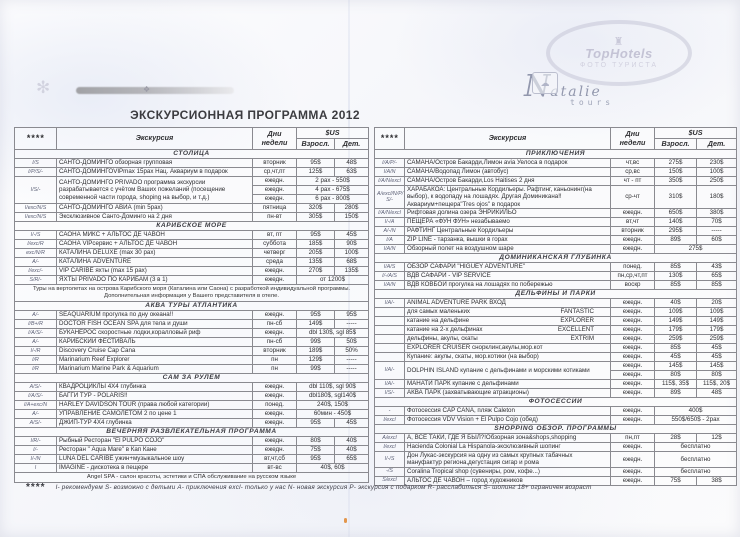 This screenshot has height=537, width=740. Describe the element at coordinates (445, 330) in the screenshot. I see `excursion-name: катание на 2-х дельфинах` at that location.